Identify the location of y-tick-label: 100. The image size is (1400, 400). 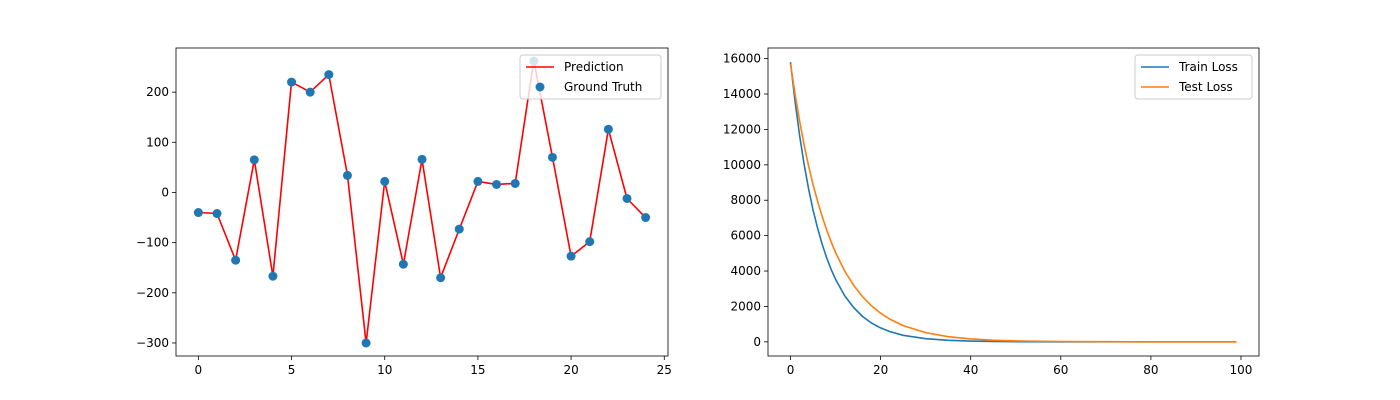
(157, 142).